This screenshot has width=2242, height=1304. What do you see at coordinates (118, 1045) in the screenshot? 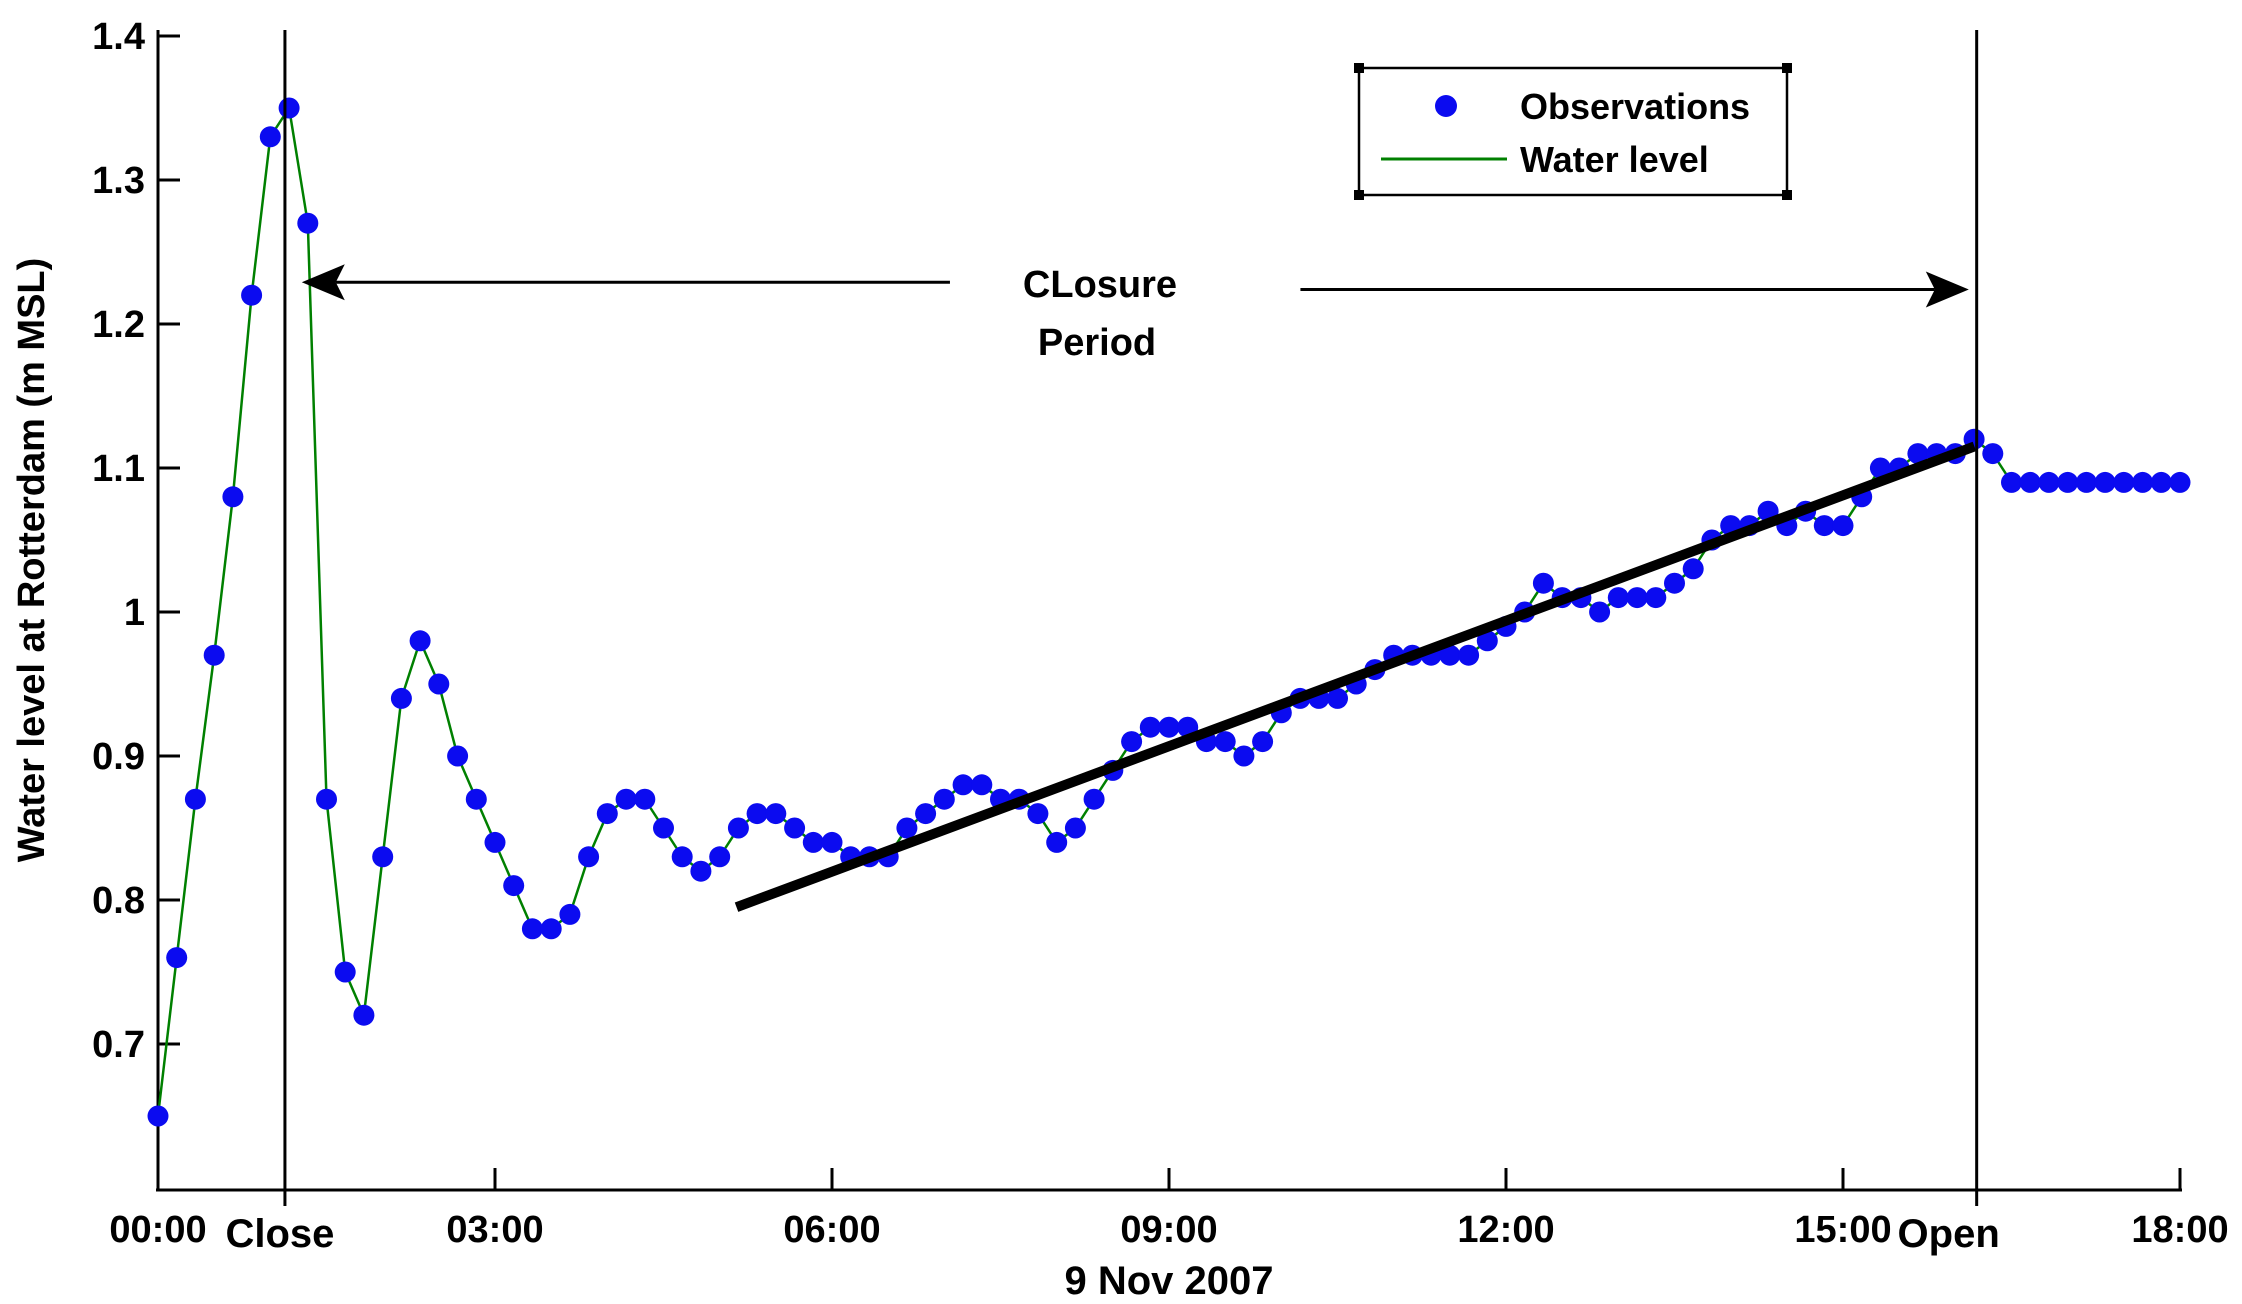
I see `y-tick-label: 0.7` at bounding box center [118, 1045].